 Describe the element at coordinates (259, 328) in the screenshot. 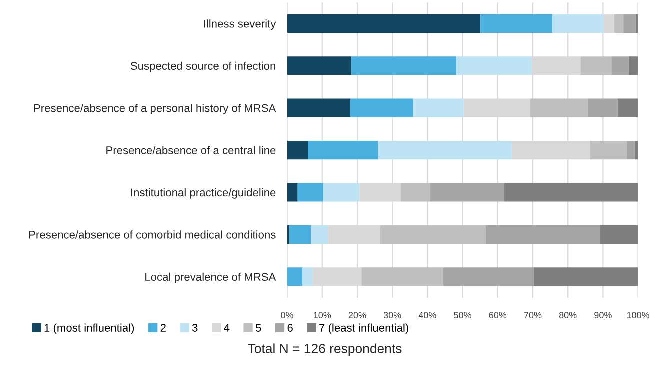

I see `legend-label: 5` at that location.